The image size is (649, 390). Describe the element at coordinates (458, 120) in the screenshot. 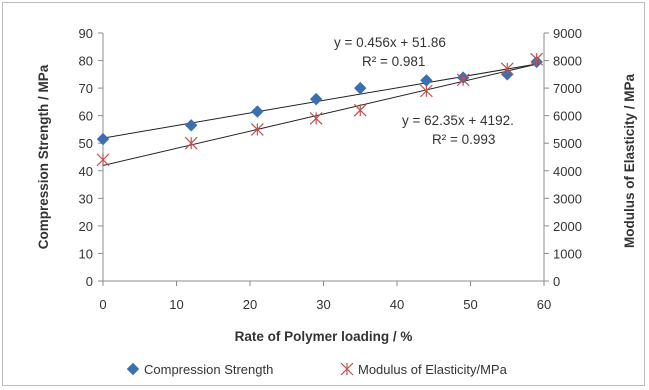

I see `modulus-equation: y = 62.35x + 4192.` at that location.